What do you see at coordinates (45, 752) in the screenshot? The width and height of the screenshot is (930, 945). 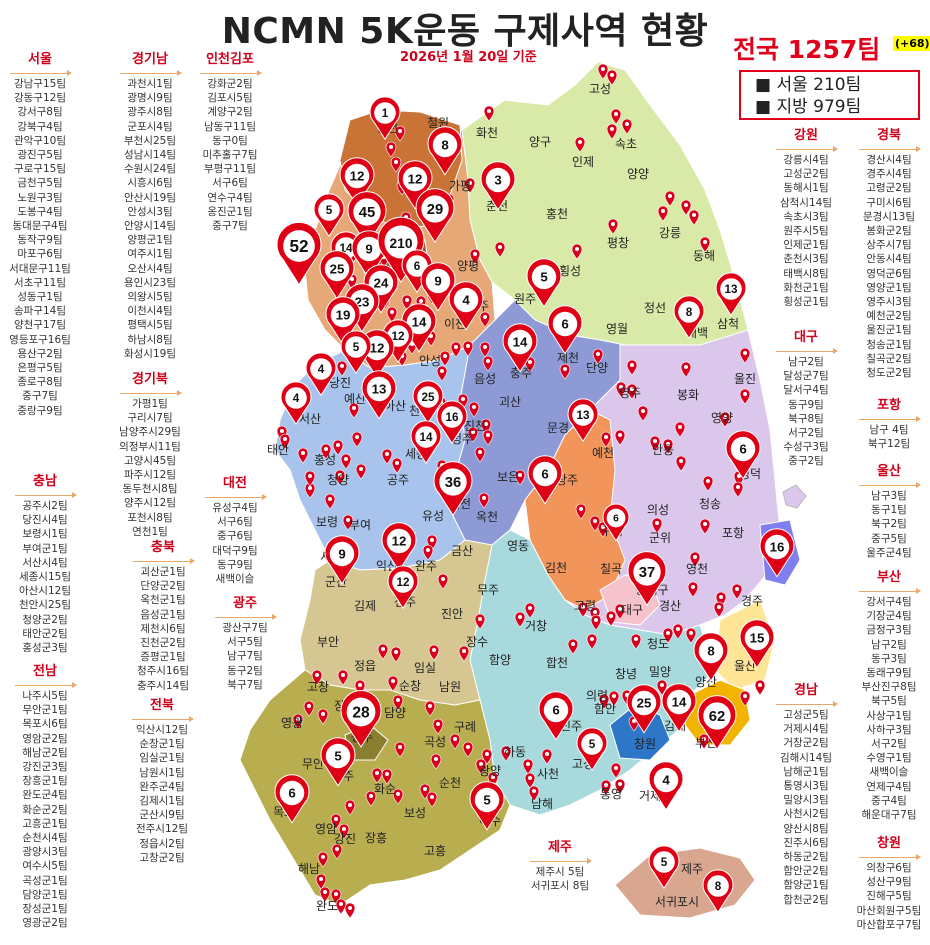 I see `region-team-item: 해남군2팀` at bounding box center [45, 752].